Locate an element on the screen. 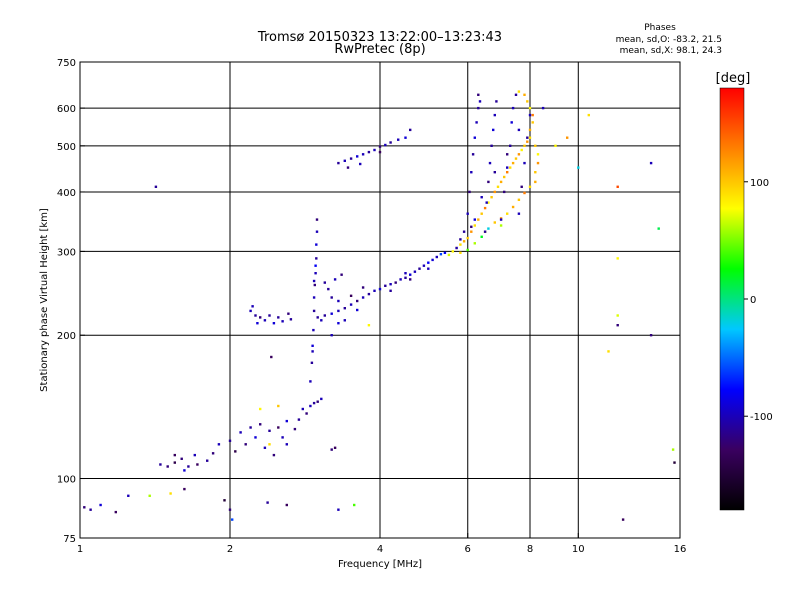 The image size is (800, 600). chart-title: Tromsø 20150323 13:22:00–13:23:43 is located at coordinates (379, 37).